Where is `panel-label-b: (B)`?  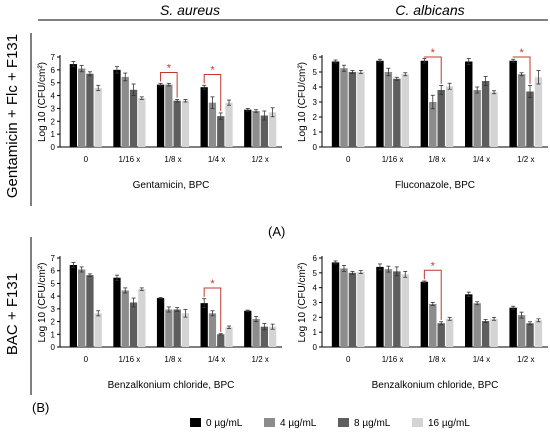
panel-label-b: (B) is located at coordinates (41, 407).